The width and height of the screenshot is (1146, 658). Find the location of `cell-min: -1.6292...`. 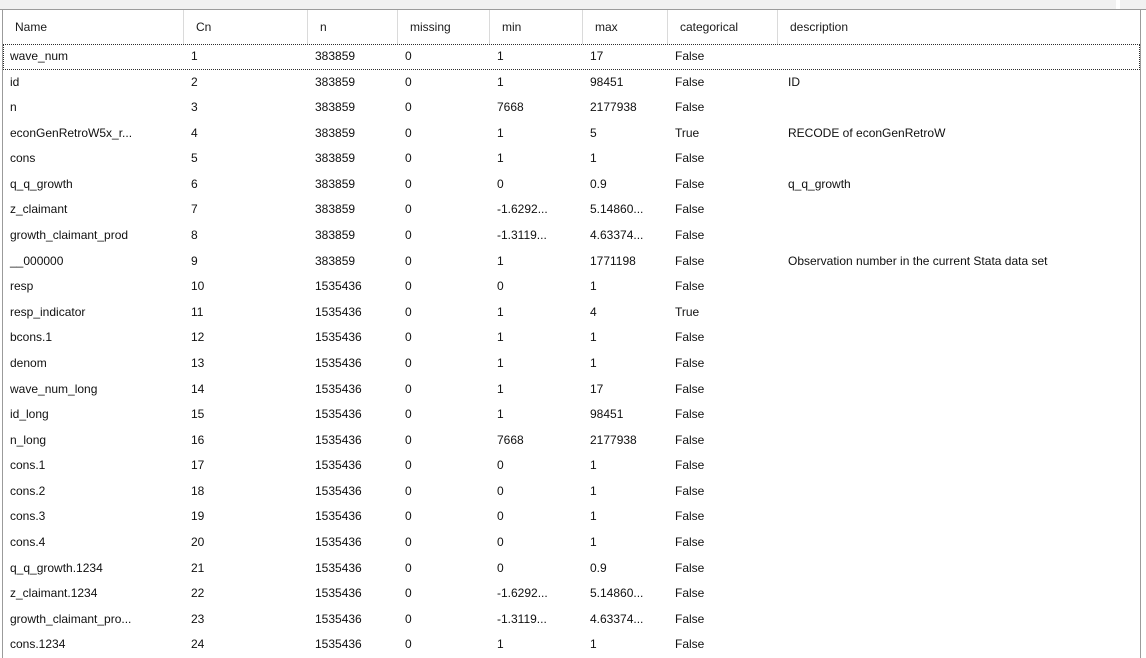

cell-min: -1.6292... is located at coordinates (522, 593).